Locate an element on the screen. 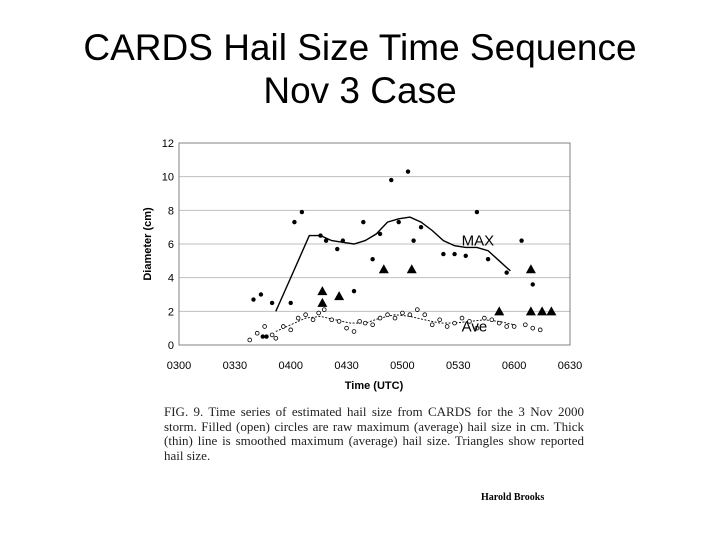  y-tick-label: 2 is located at coordinates (171, 312).